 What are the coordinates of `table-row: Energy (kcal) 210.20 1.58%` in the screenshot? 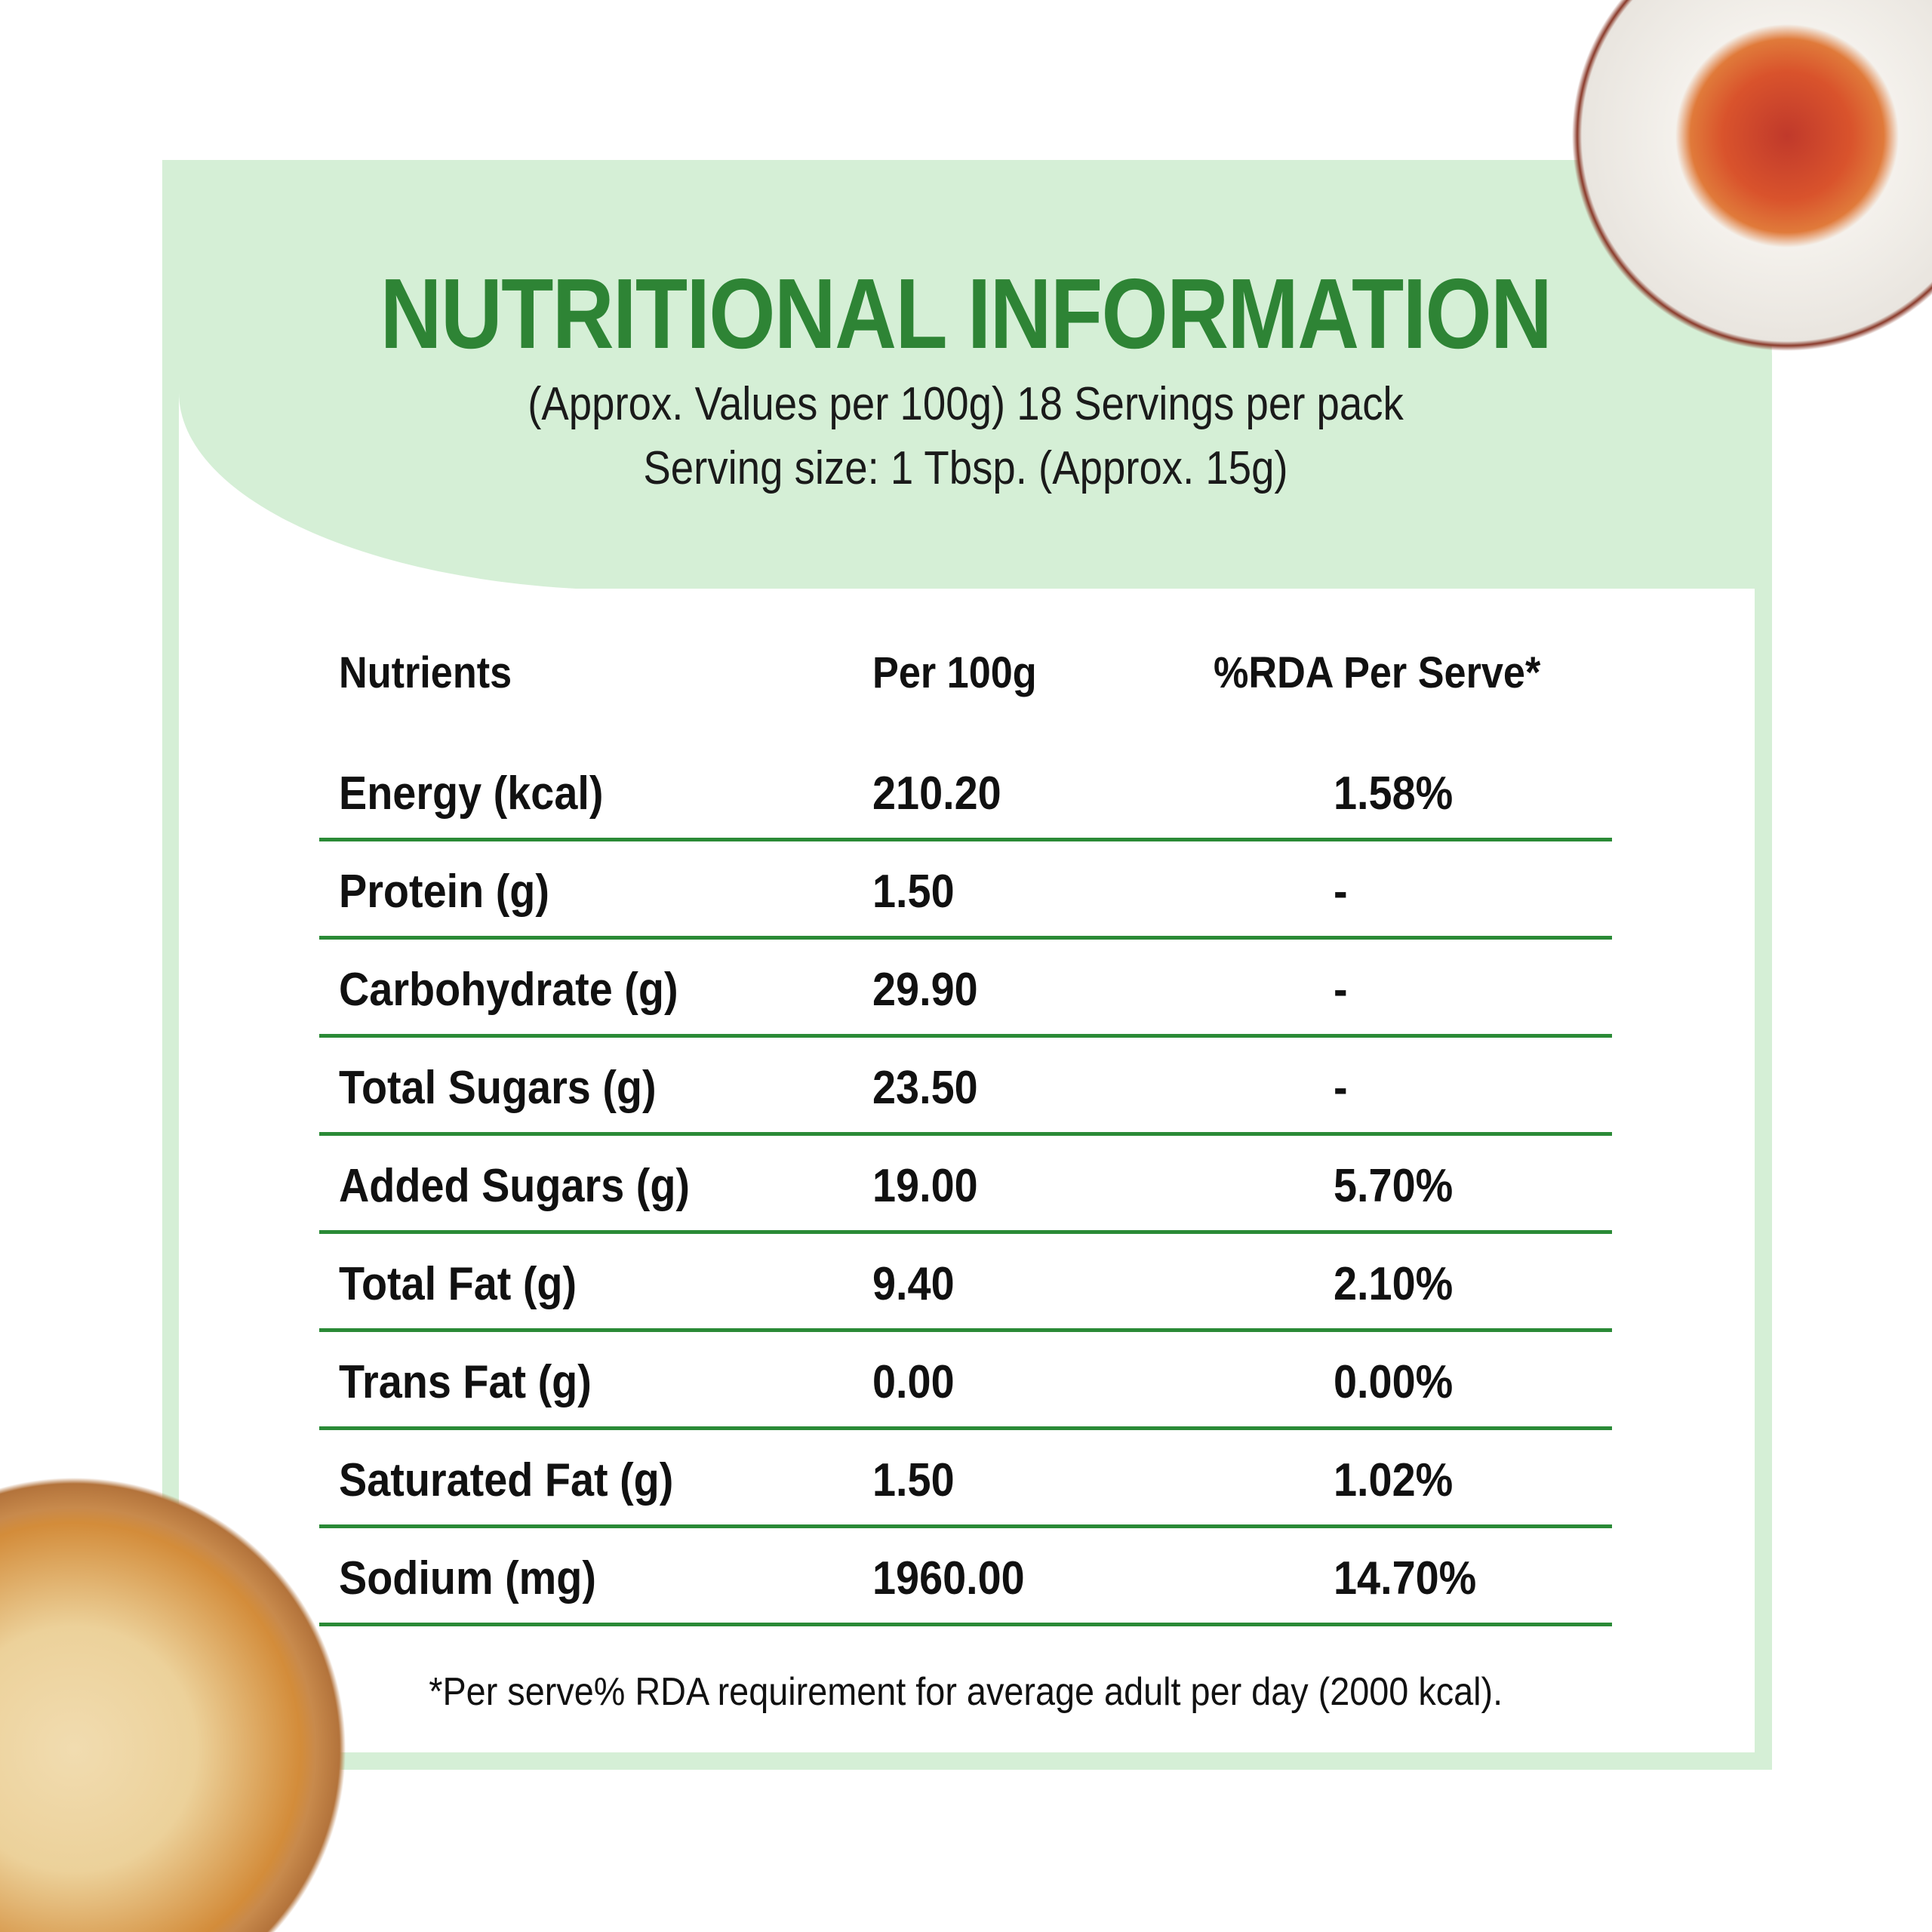 It's located at (965, 790).